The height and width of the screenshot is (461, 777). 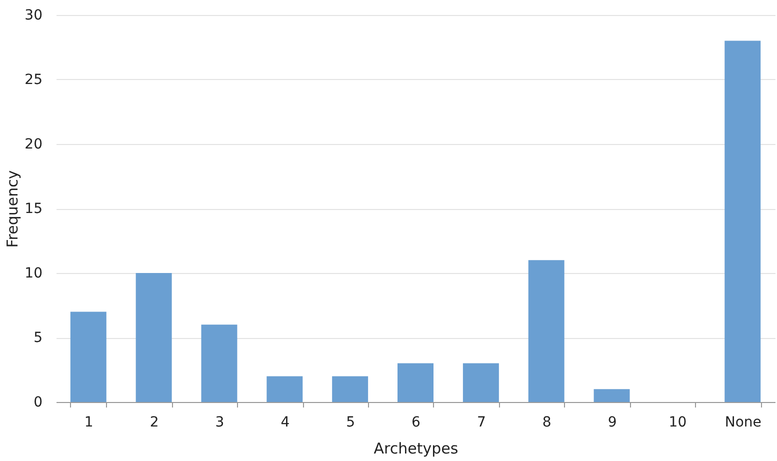 What do you see at coordinates (612, 422) in the screenshot?
I see `x-tick-label: 9` at bounding box center [612, 422].